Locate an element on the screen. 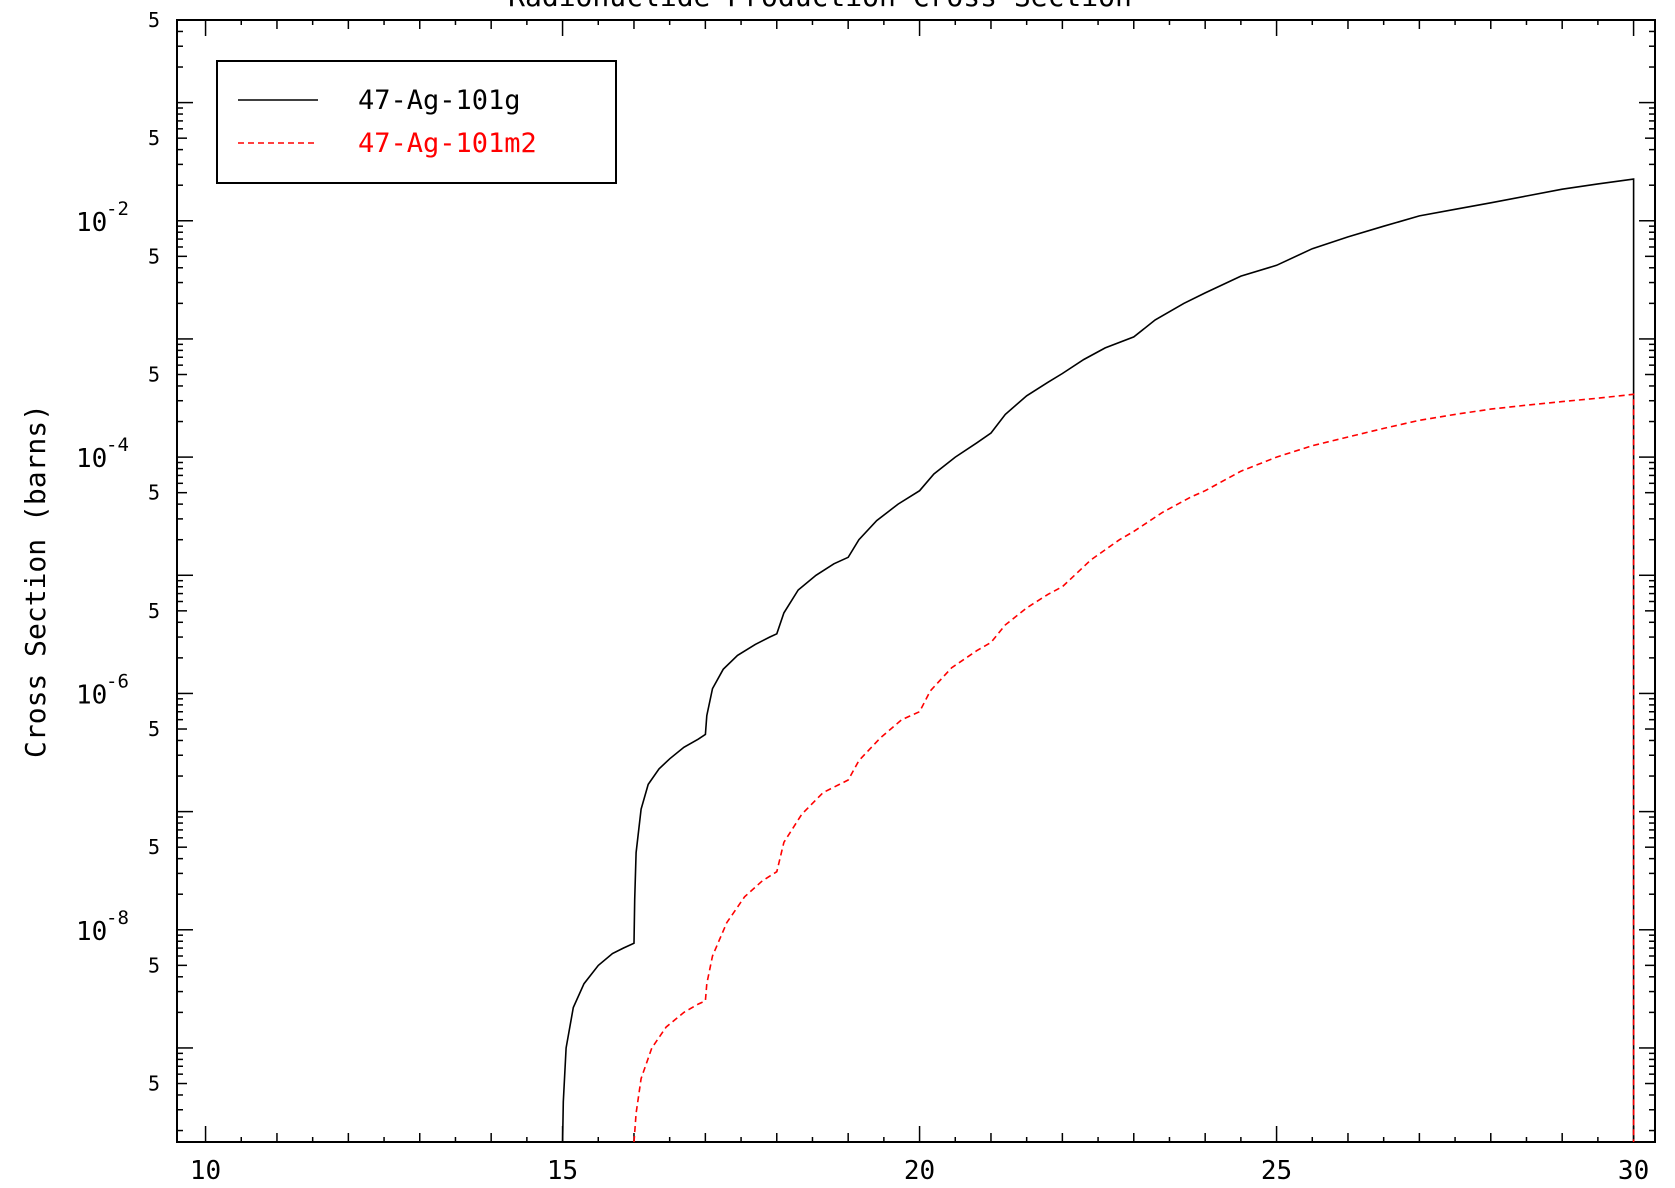  x-tick-label: 10 is located at coordinates (205, 1171).